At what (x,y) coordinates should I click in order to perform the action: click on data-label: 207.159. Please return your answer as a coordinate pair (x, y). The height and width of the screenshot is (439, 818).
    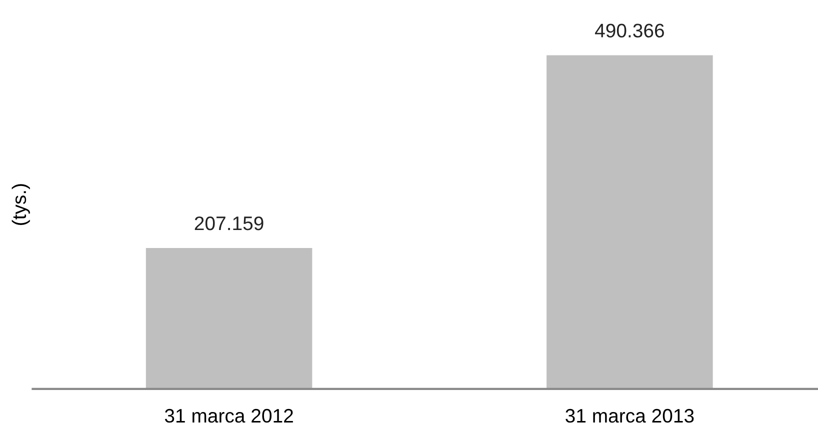
    Looking at the image, I should click on (229, 223).